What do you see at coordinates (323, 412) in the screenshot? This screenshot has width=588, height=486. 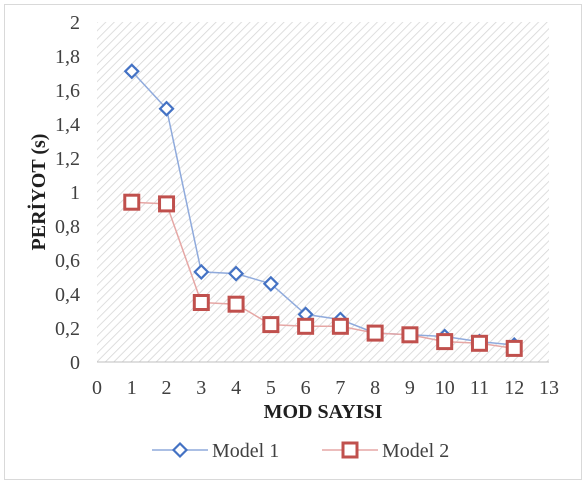 I see `x-axis-title: MOD SAYISI` at bounding box center [323, 412].